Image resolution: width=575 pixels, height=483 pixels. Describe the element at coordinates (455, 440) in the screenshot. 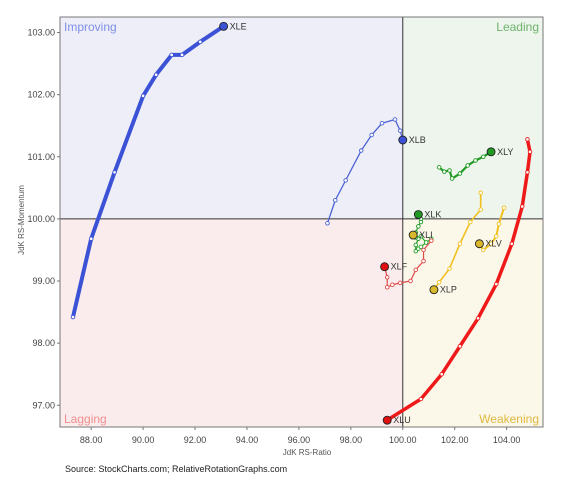

I see `x-tick-label: 102.00` at that location.